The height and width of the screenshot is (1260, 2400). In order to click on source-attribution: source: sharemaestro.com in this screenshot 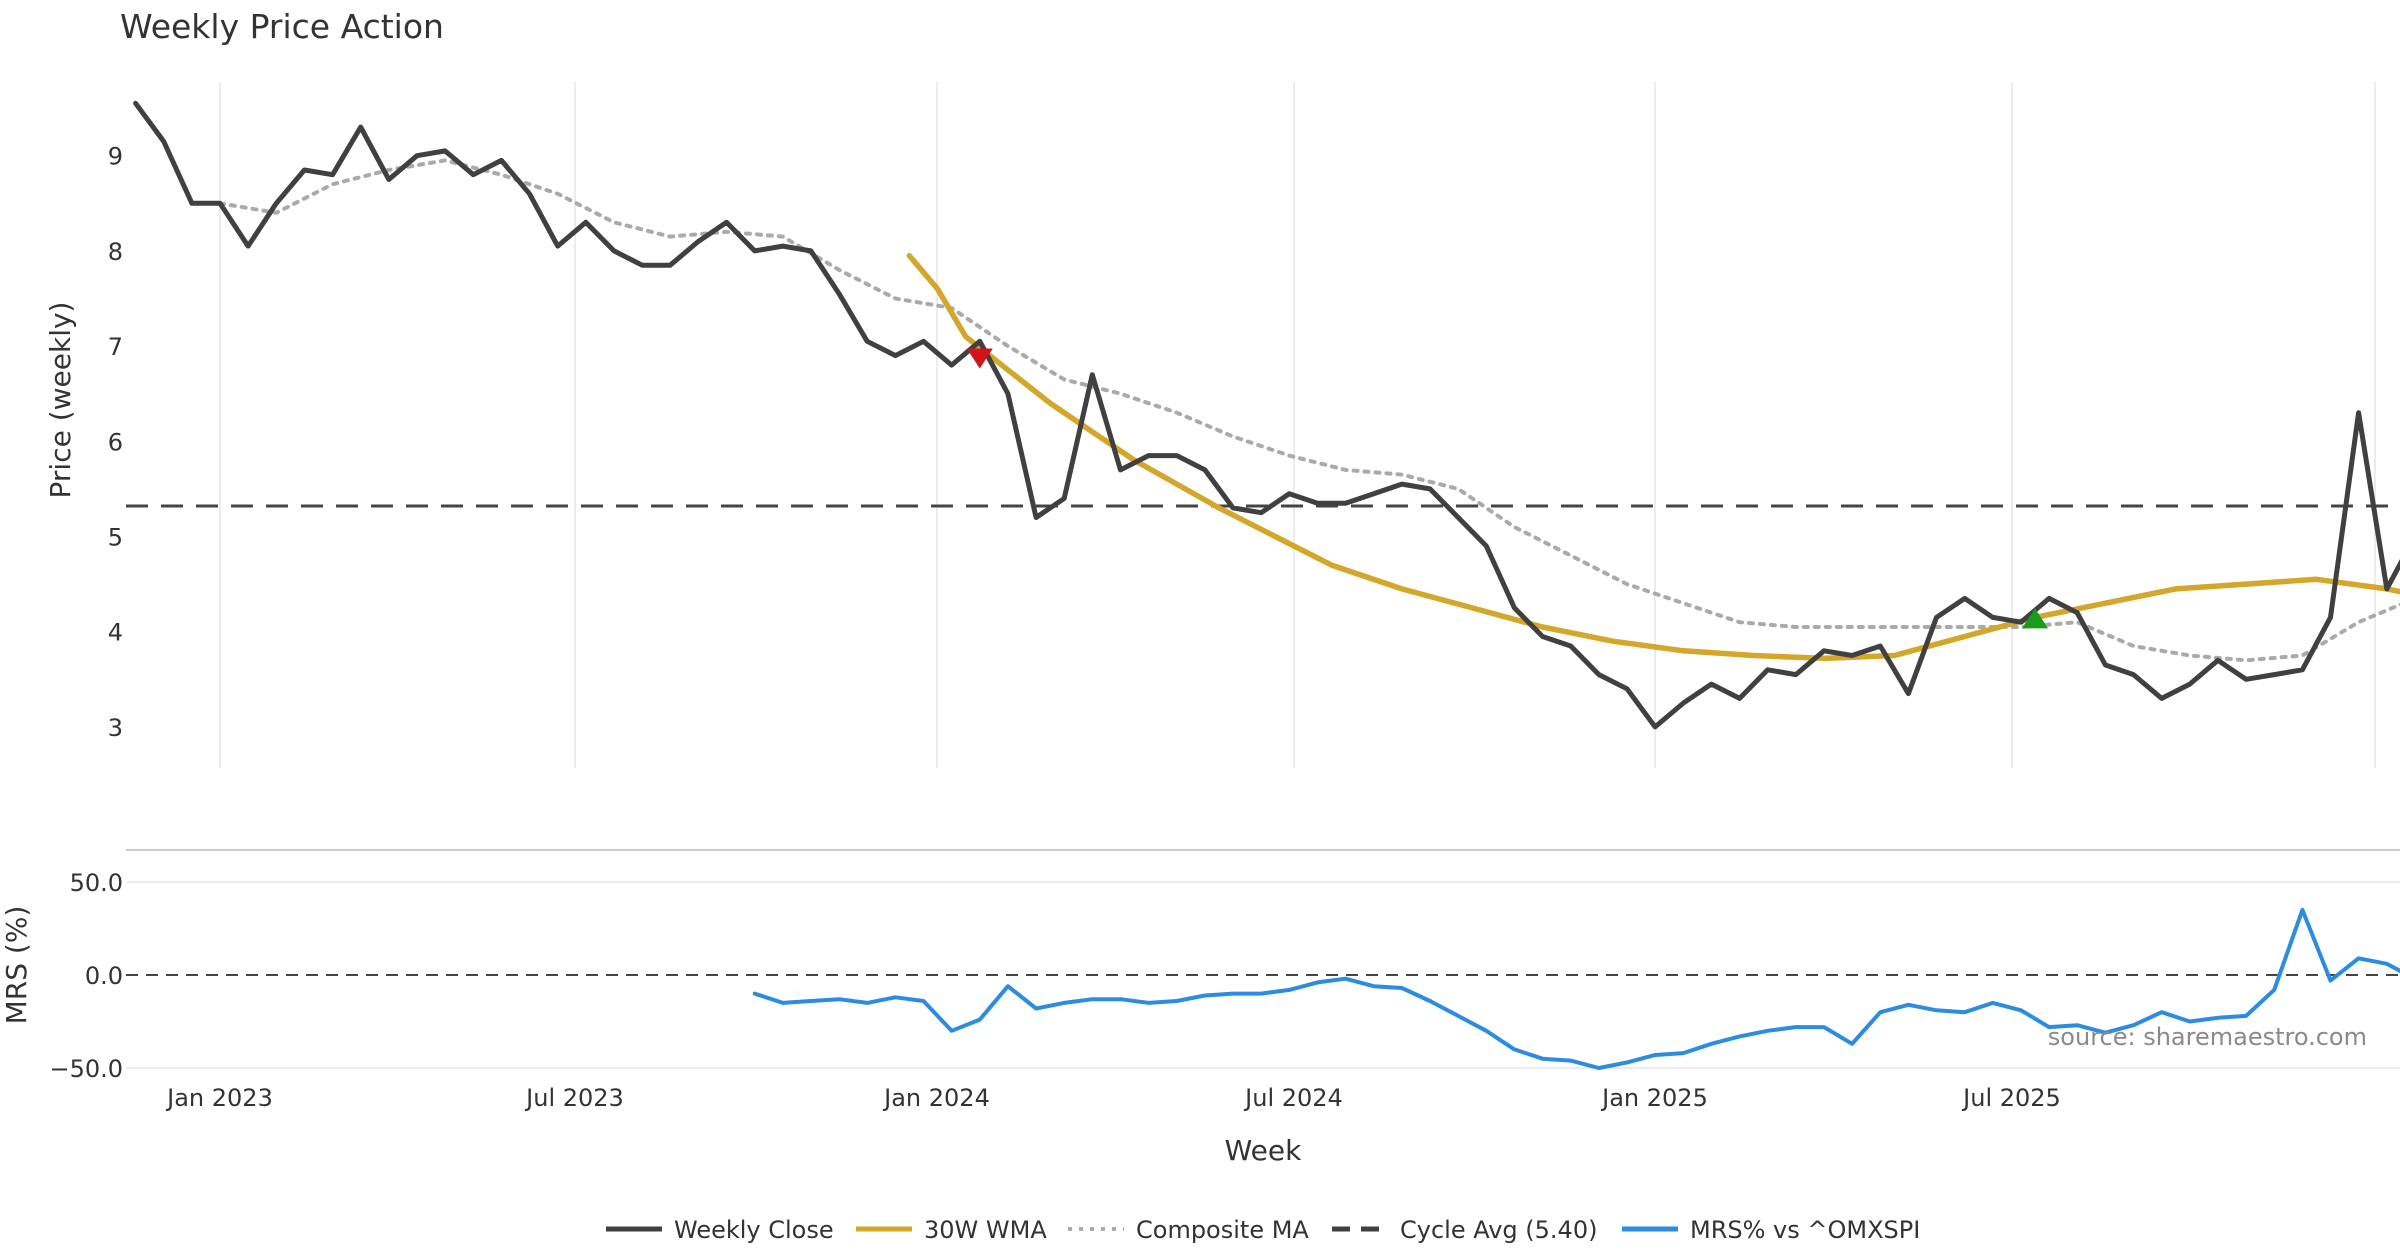, I will do `click(2207, 1037)`.